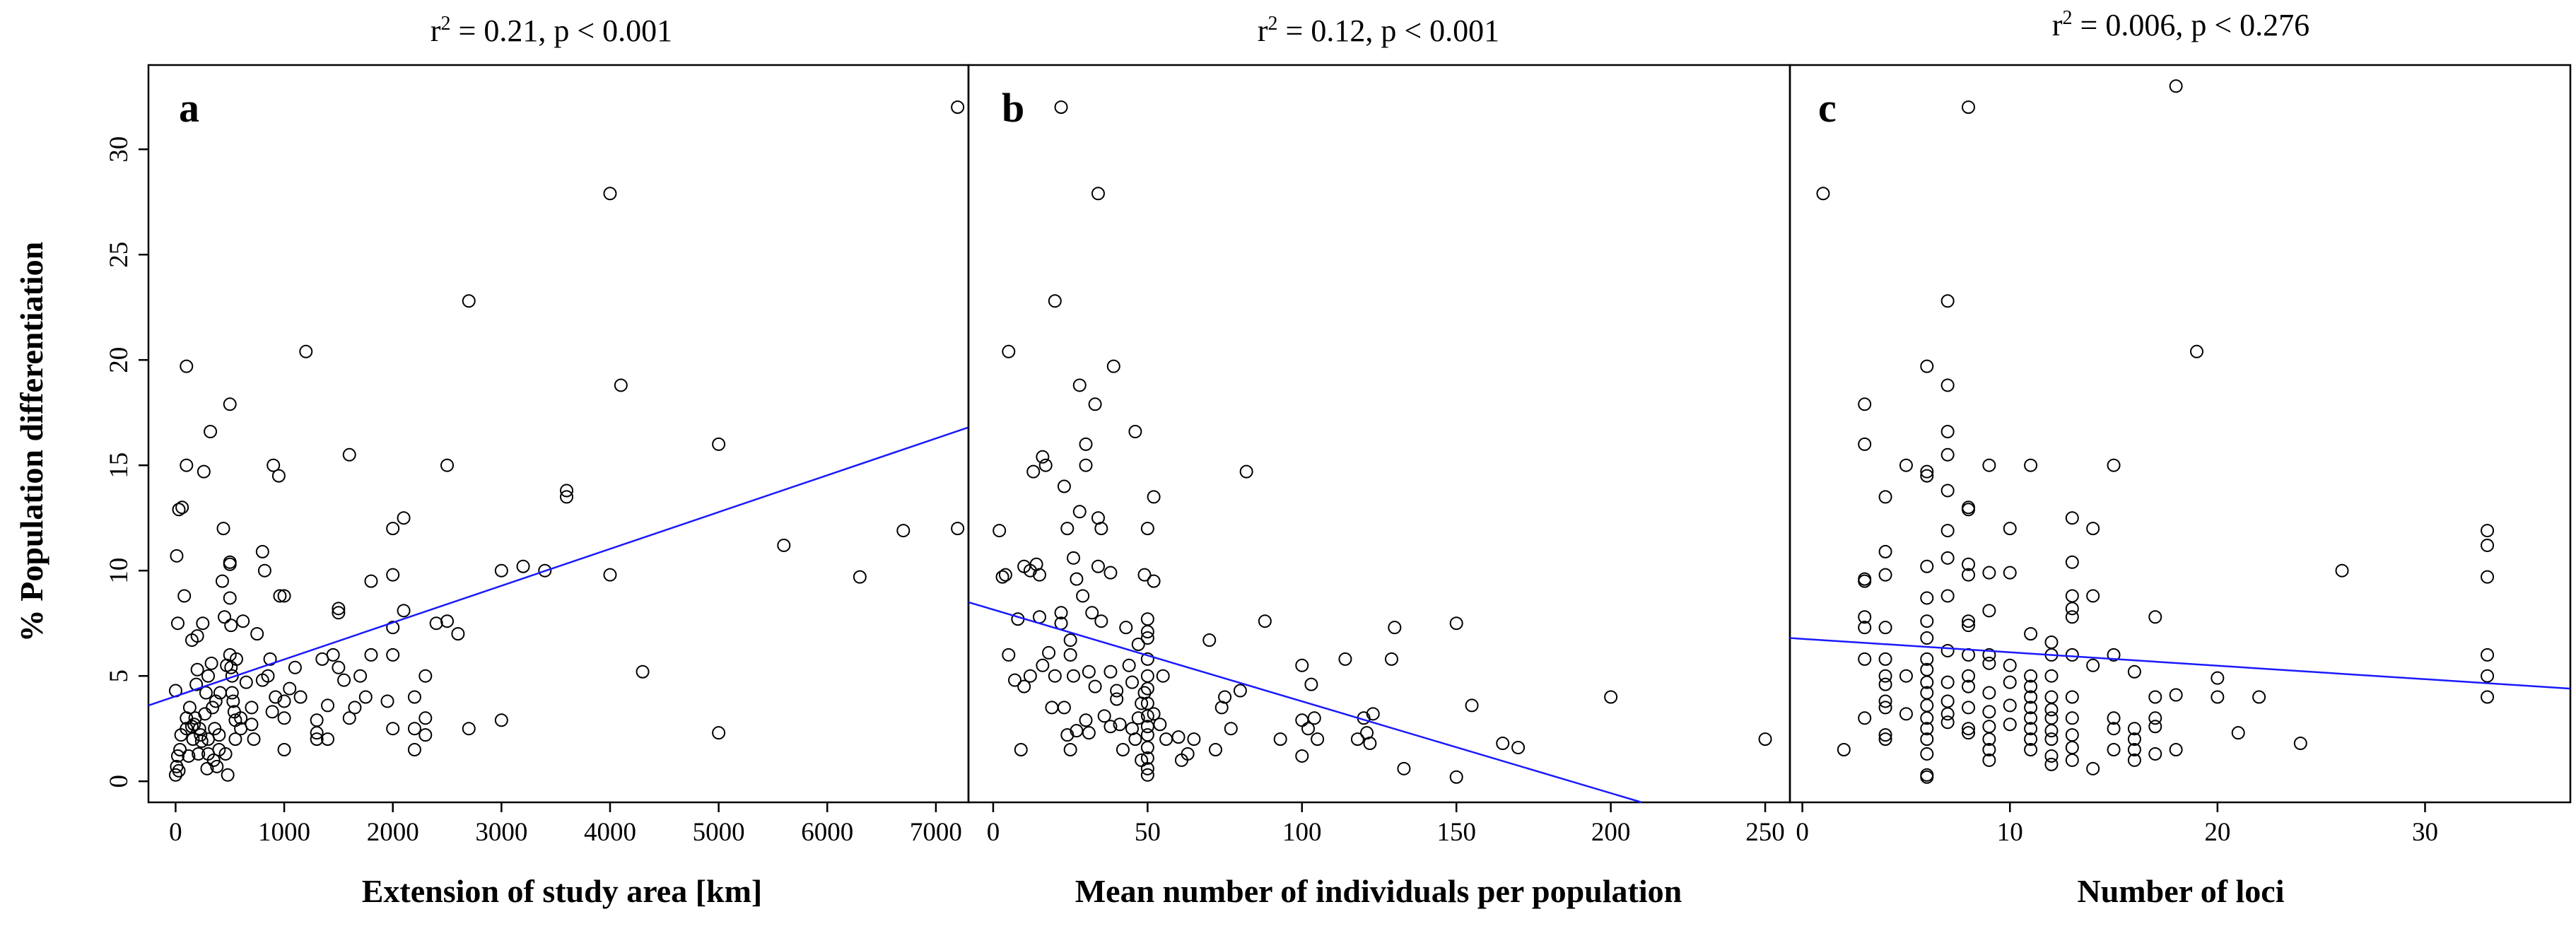 This screenshot has height=931, width=2576. I want to click on x-tick-label-b-0: 0, so click(994, 832).